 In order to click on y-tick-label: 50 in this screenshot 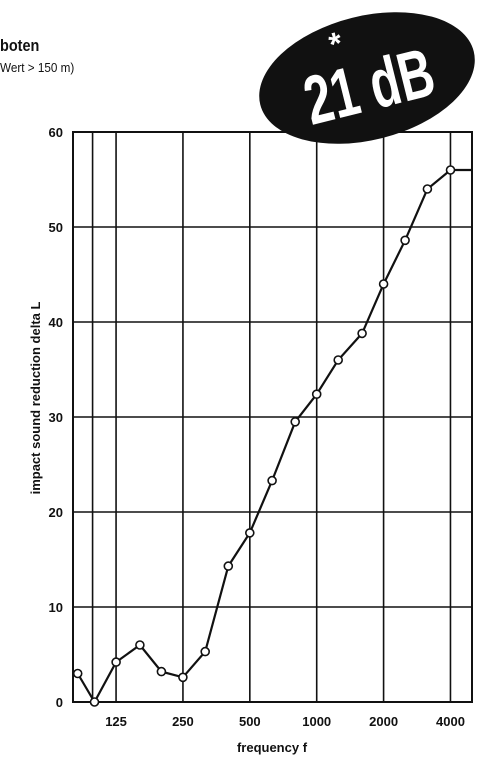, I will do `click(56, 227)`.